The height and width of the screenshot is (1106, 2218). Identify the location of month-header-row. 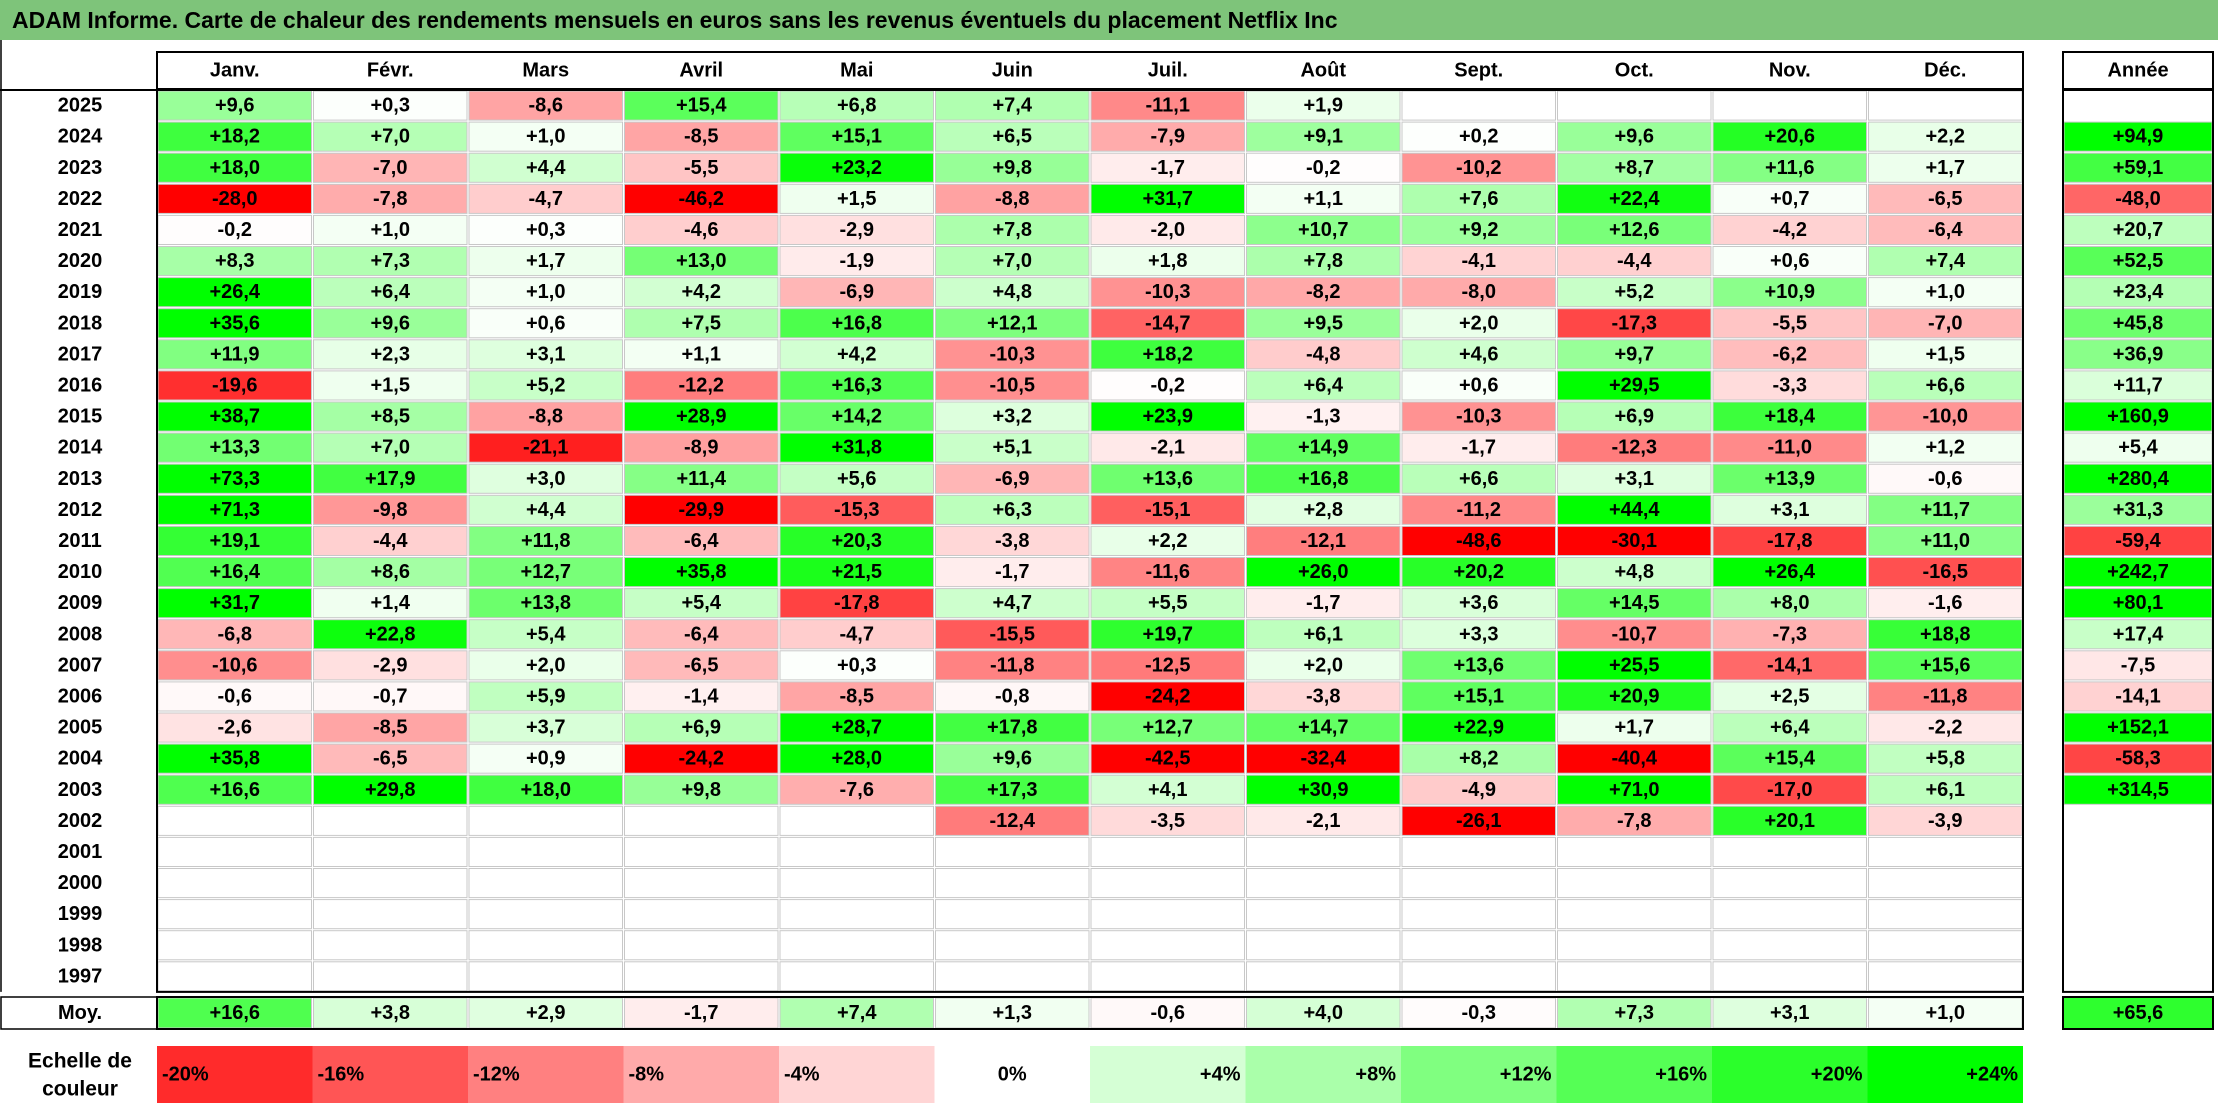
(1090, 70).